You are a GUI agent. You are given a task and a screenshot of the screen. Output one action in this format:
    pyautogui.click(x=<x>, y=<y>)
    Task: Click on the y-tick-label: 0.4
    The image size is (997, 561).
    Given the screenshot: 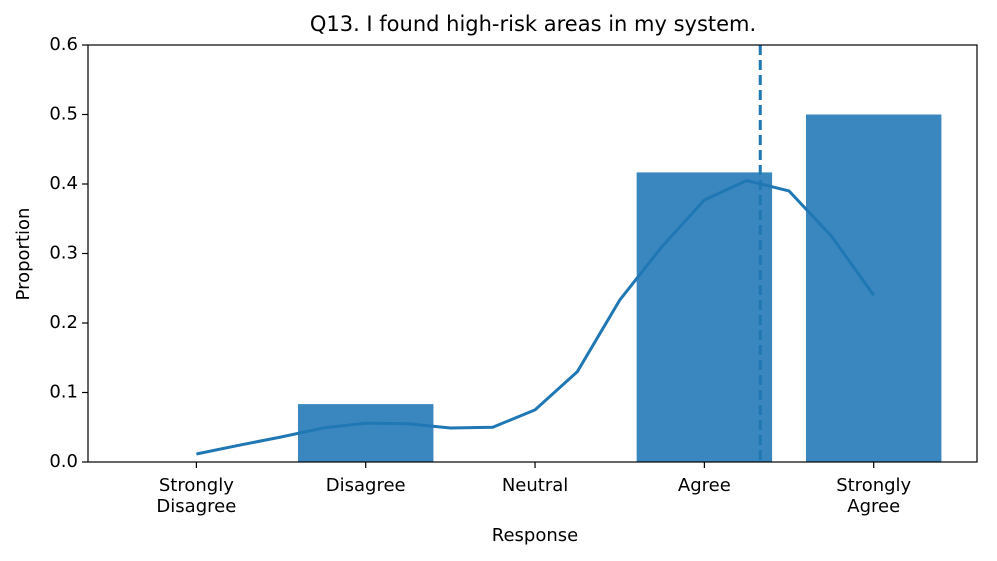 What is the action you would take?
    pyautogui.click(x=63, y=183)
    